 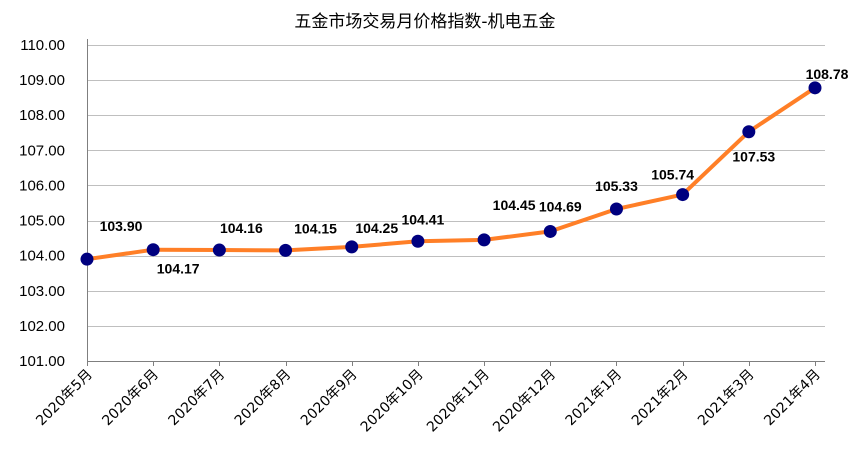 What do you see at coordinates (672, 175) in the screenshot?
I see `data-label: 105.74` at bounding box center [672, 175].